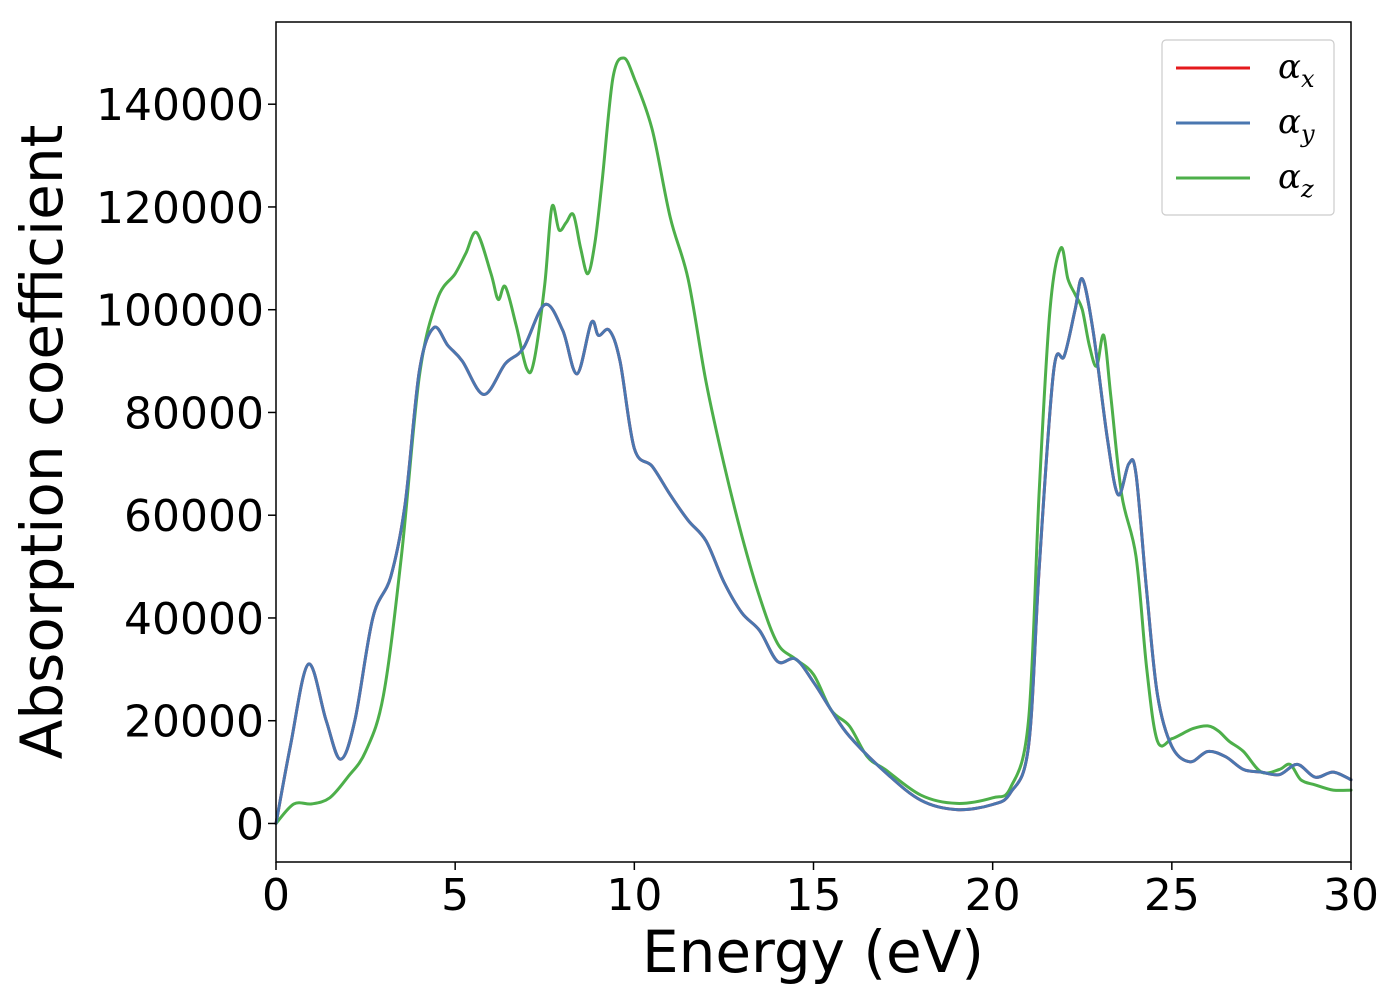 The width and height of the screenshot is (1400, 1000). What do you see at coordinates (1248, 127) in the screenshot?
I see `legend-box` at bounding box center [1248, 127].